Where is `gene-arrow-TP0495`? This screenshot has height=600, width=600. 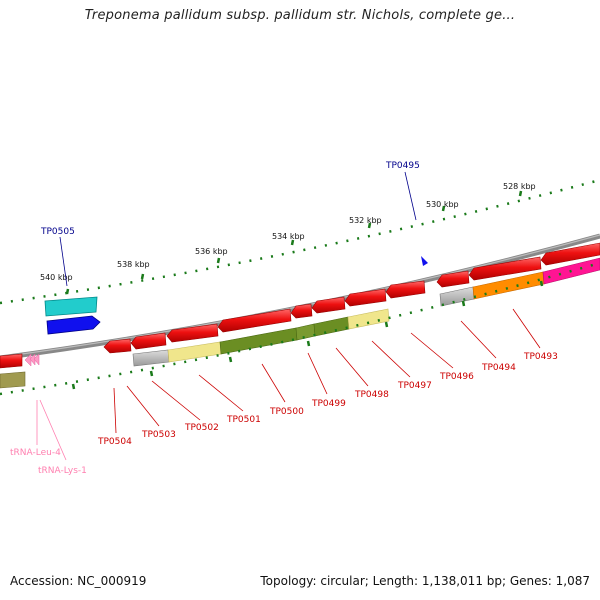
gene-arrow-TP0495 is located at coordinates (424, 261).